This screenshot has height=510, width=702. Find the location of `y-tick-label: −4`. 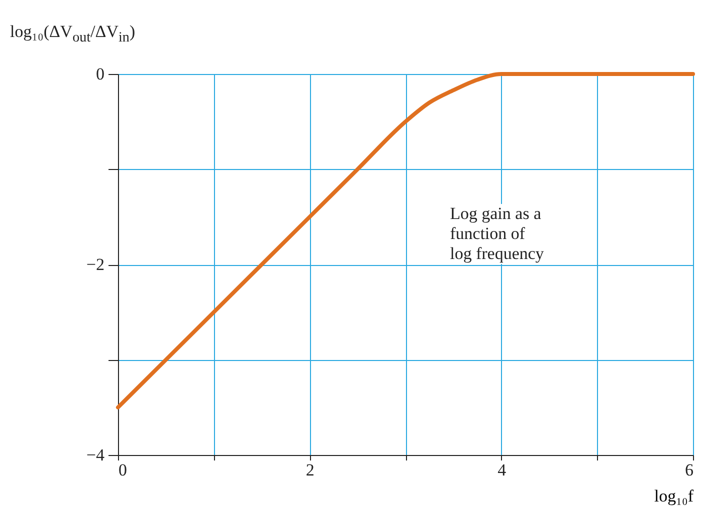

y-tick-label: −4 is located at coordinates (95, 455).